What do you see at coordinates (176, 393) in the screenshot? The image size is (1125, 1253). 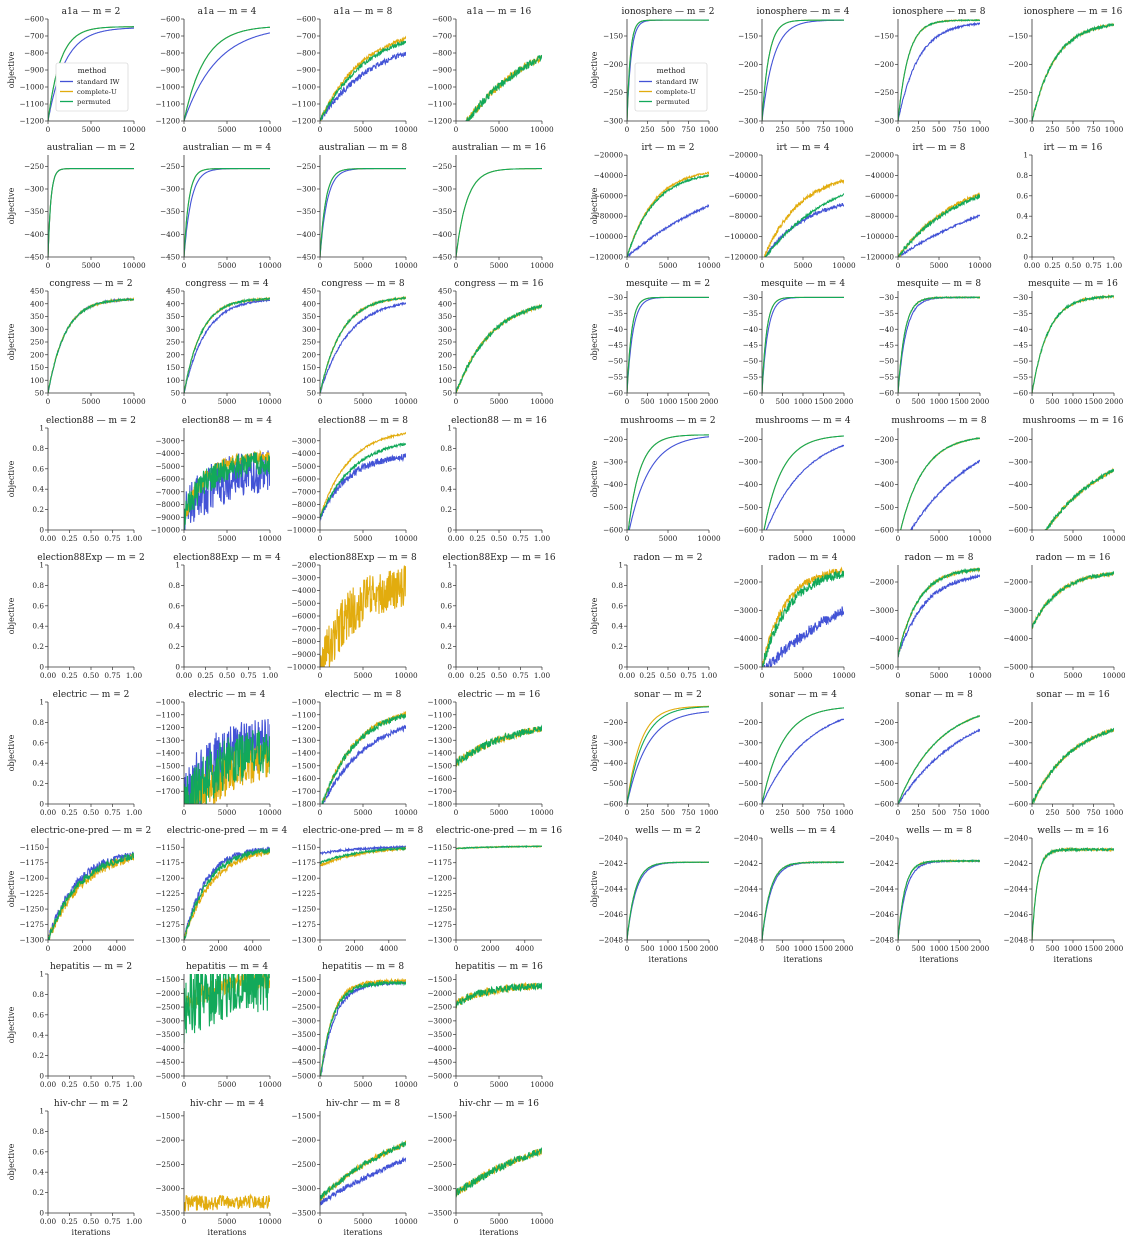 I see `y-tick-label: 50` at bounding box center [176, 393].